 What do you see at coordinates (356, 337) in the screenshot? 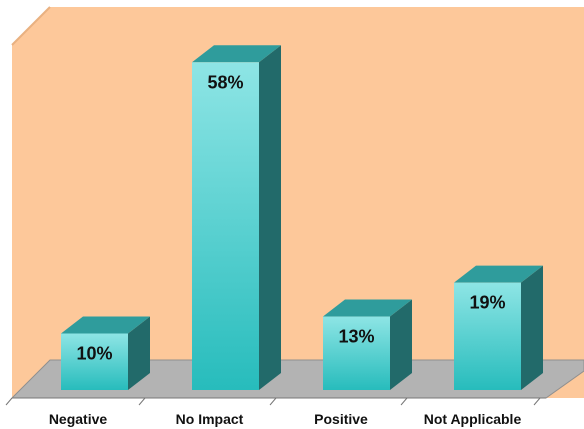
I see `value-label: 13%` at bounding box center [356, 337].